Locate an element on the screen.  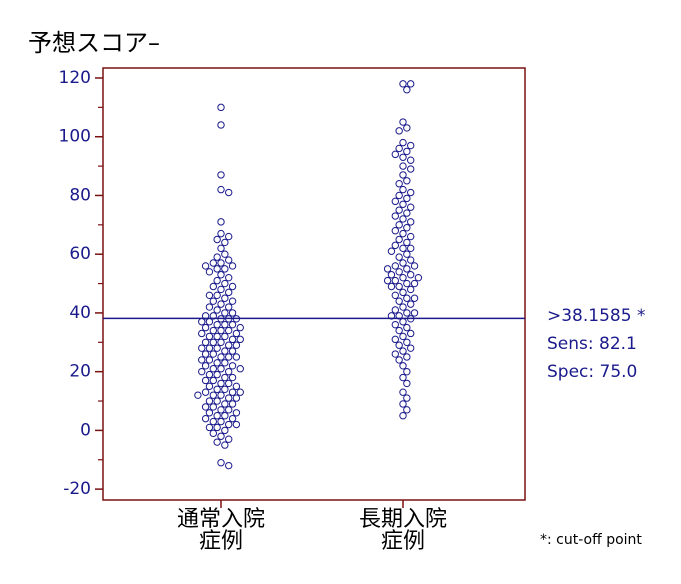
y-tick-label: 0 is located at coordinates (85, 430).